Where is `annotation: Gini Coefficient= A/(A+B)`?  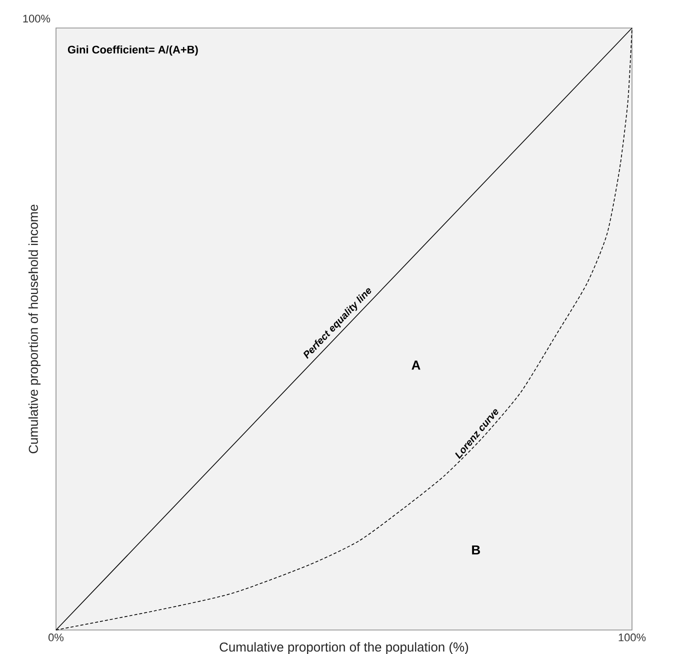 annotation: Gini Coefficient= A/(A+B) is located at coordinates (133, 50).